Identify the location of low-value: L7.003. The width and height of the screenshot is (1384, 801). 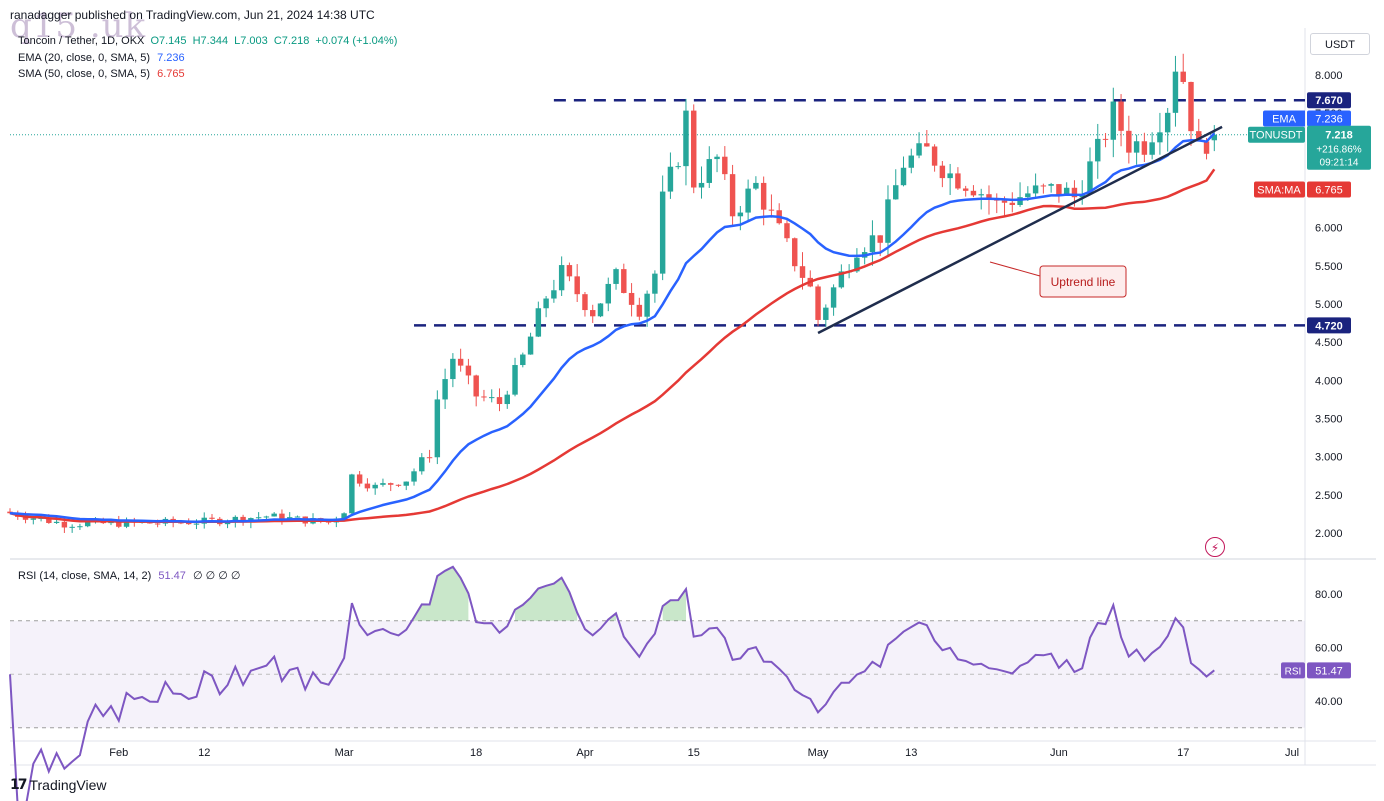
(251, 41).